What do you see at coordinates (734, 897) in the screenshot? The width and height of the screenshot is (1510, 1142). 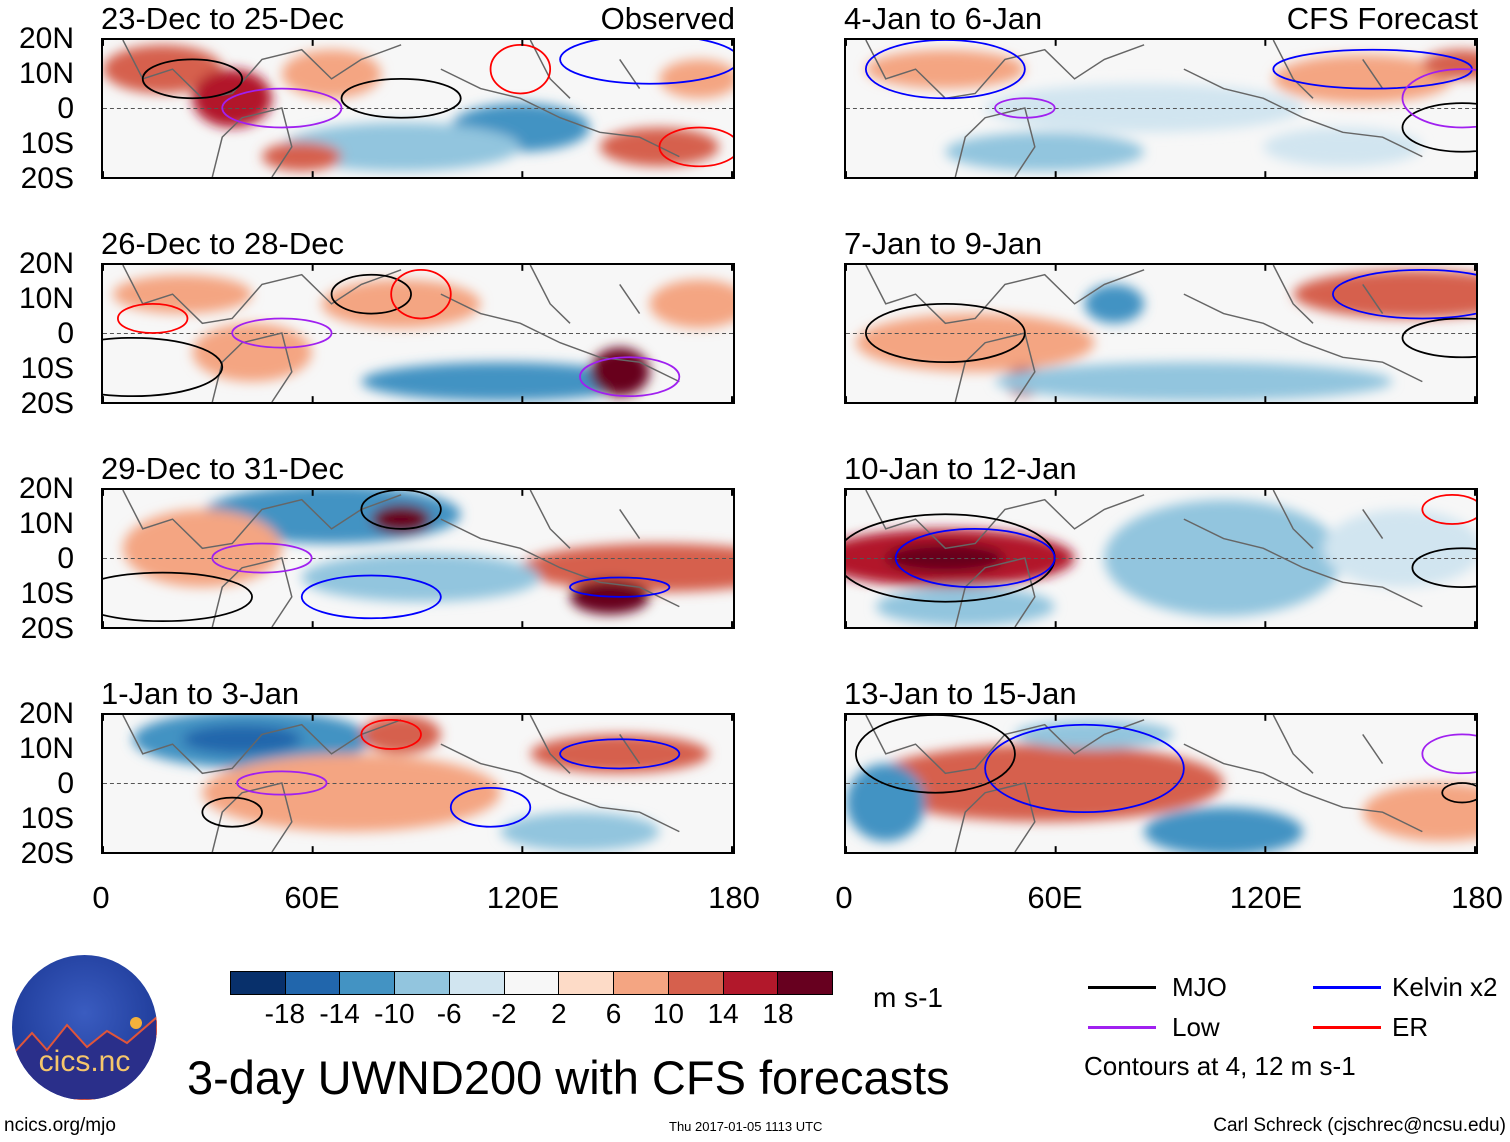 I see `lon-label: 180` at bounding box center [734, 897].